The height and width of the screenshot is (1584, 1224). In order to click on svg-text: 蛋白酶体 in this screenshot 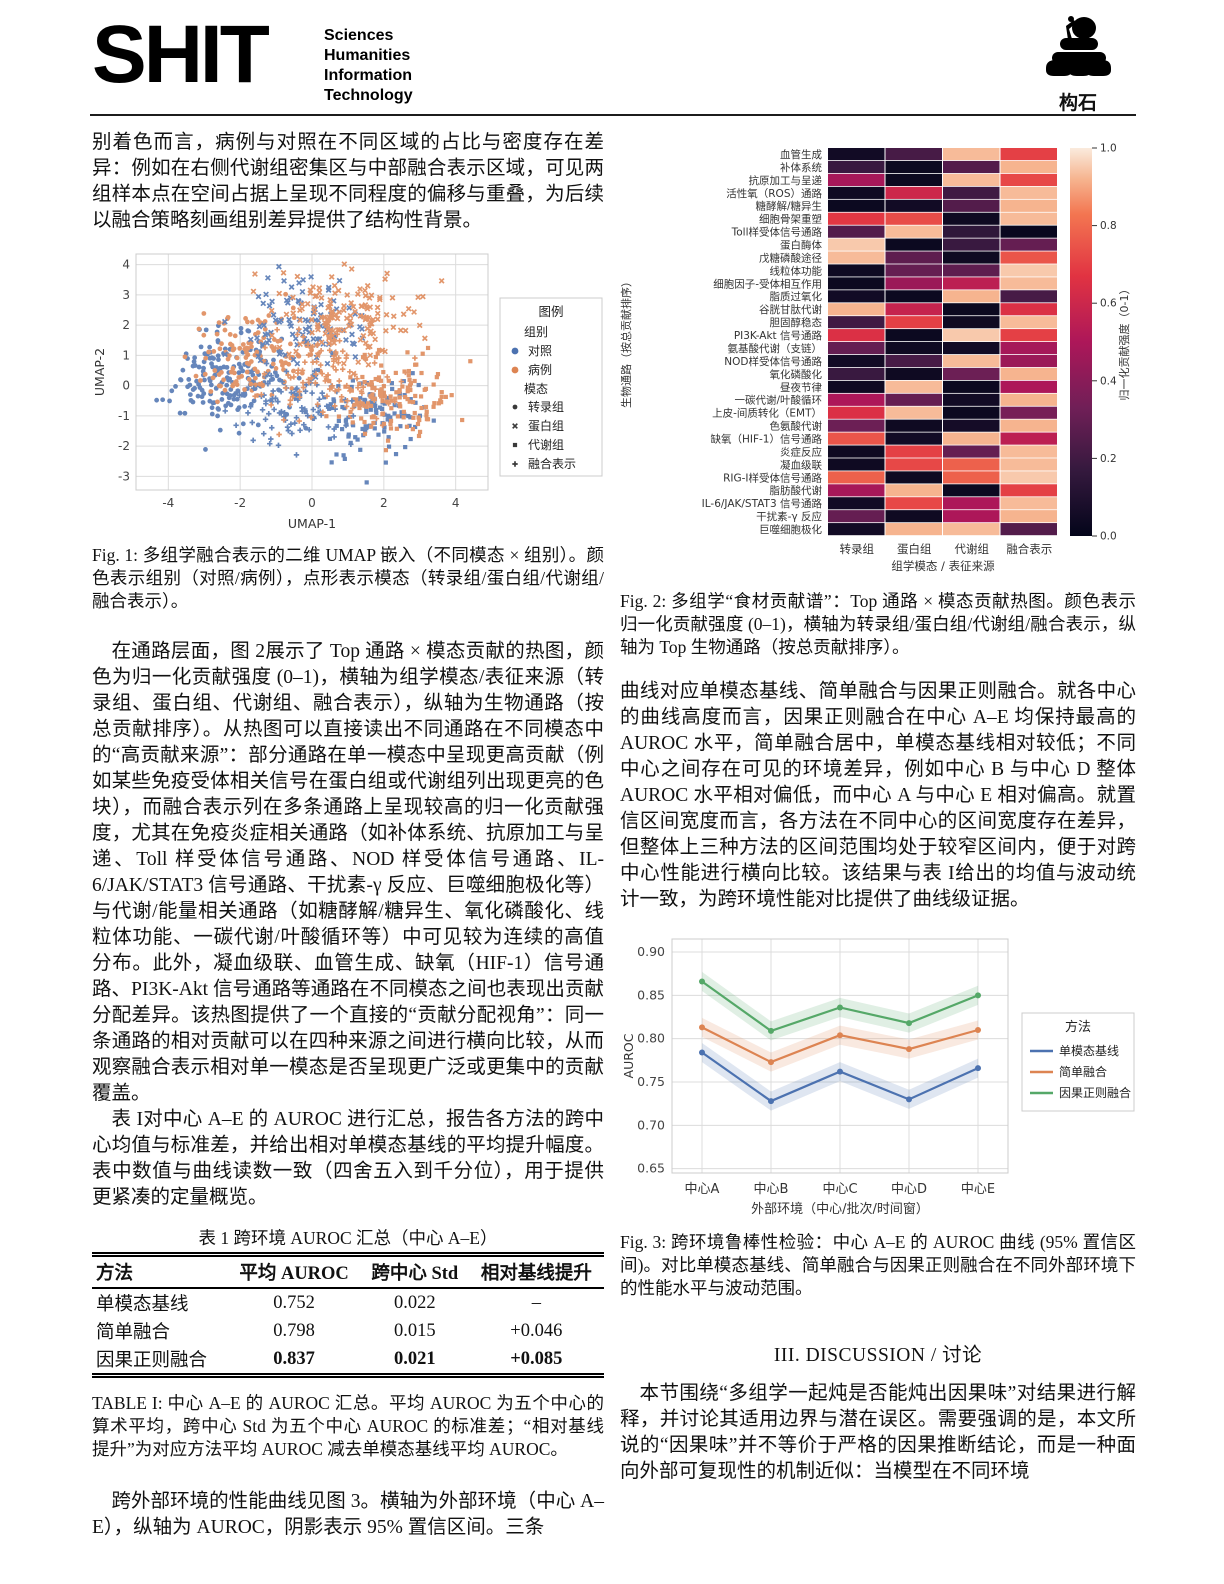, I will do `click(801, 245)`.